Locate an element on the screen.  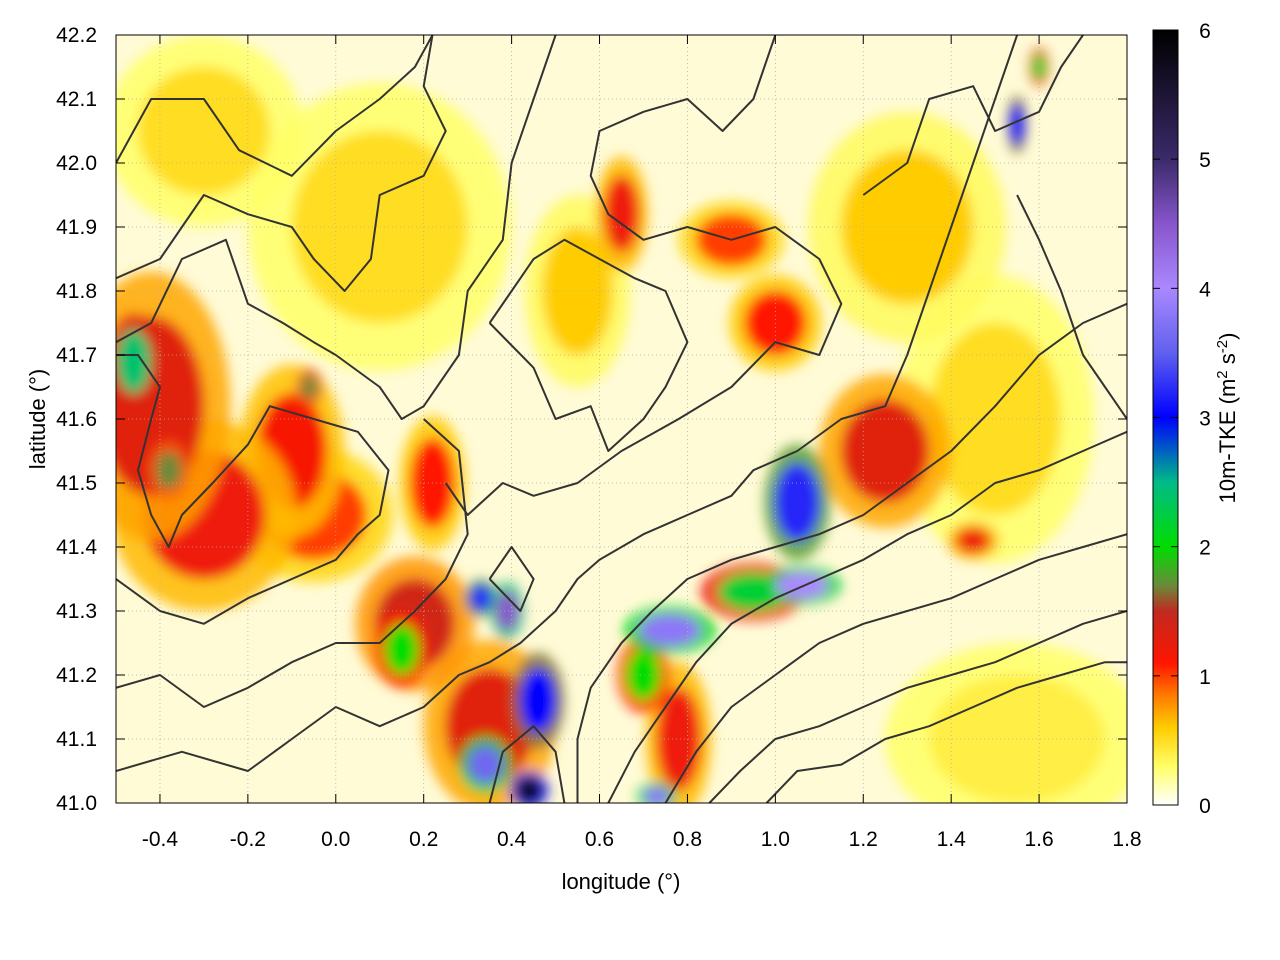
x-tick-label: 0.4 is located at coordinates (512, 839).